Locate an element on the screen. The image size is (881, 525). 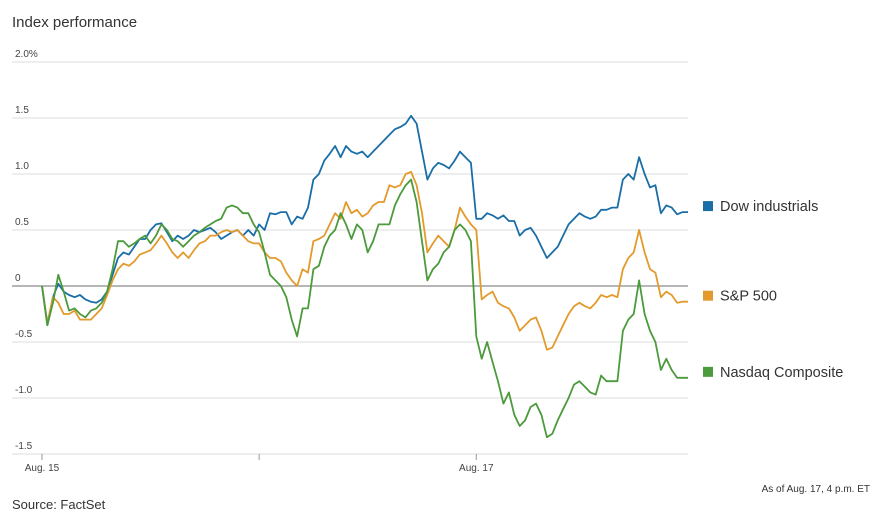
source: Source: FactSet is located at coordinates (59, 504).